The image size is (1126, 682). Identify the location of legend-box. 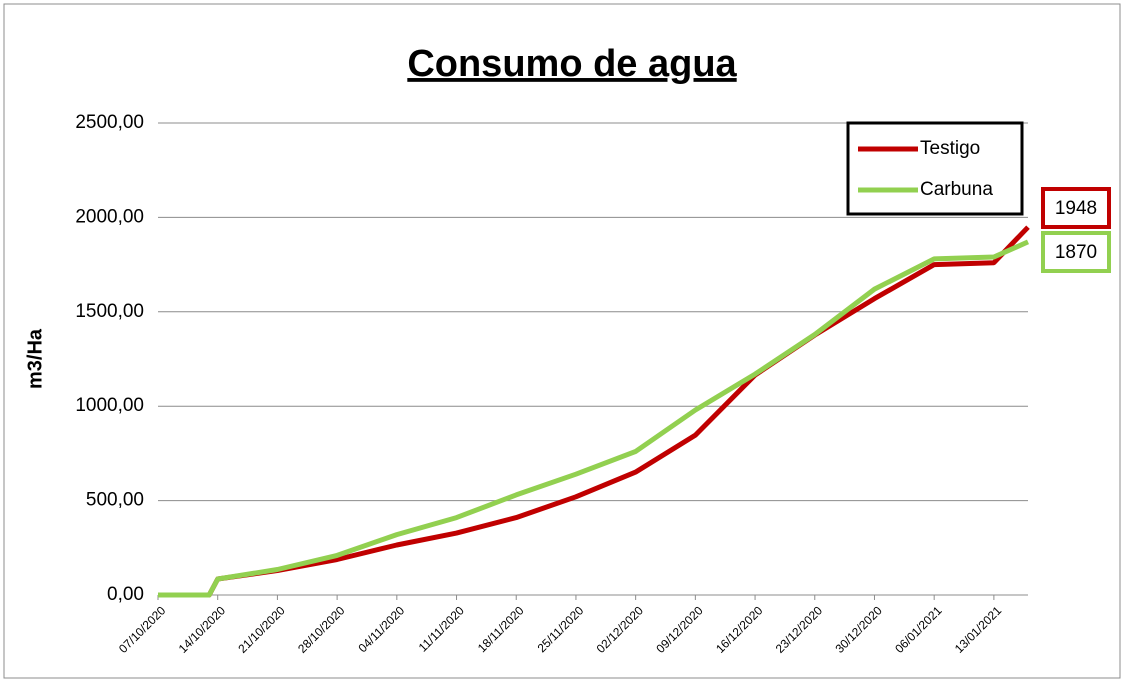
(935, 168).